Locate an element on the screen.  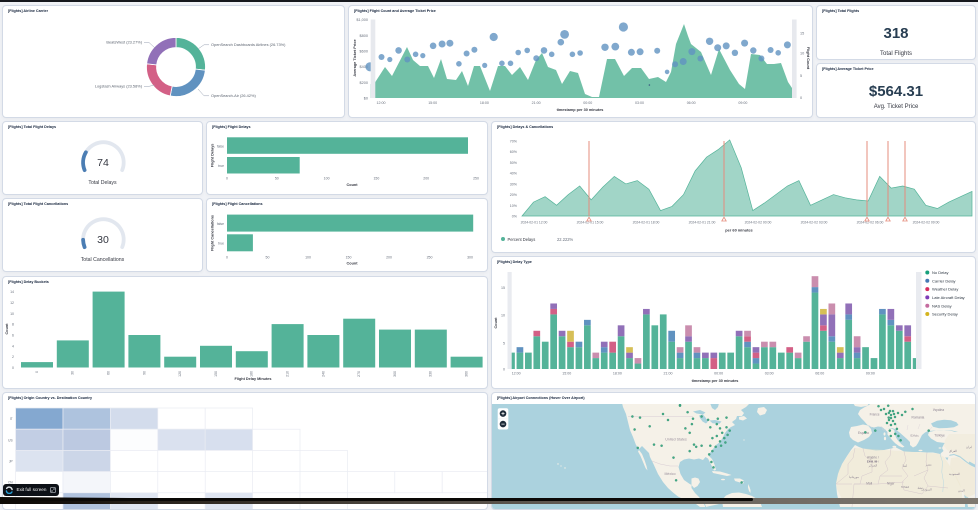
svg-text: 330 is located at coordinates (431, 374).